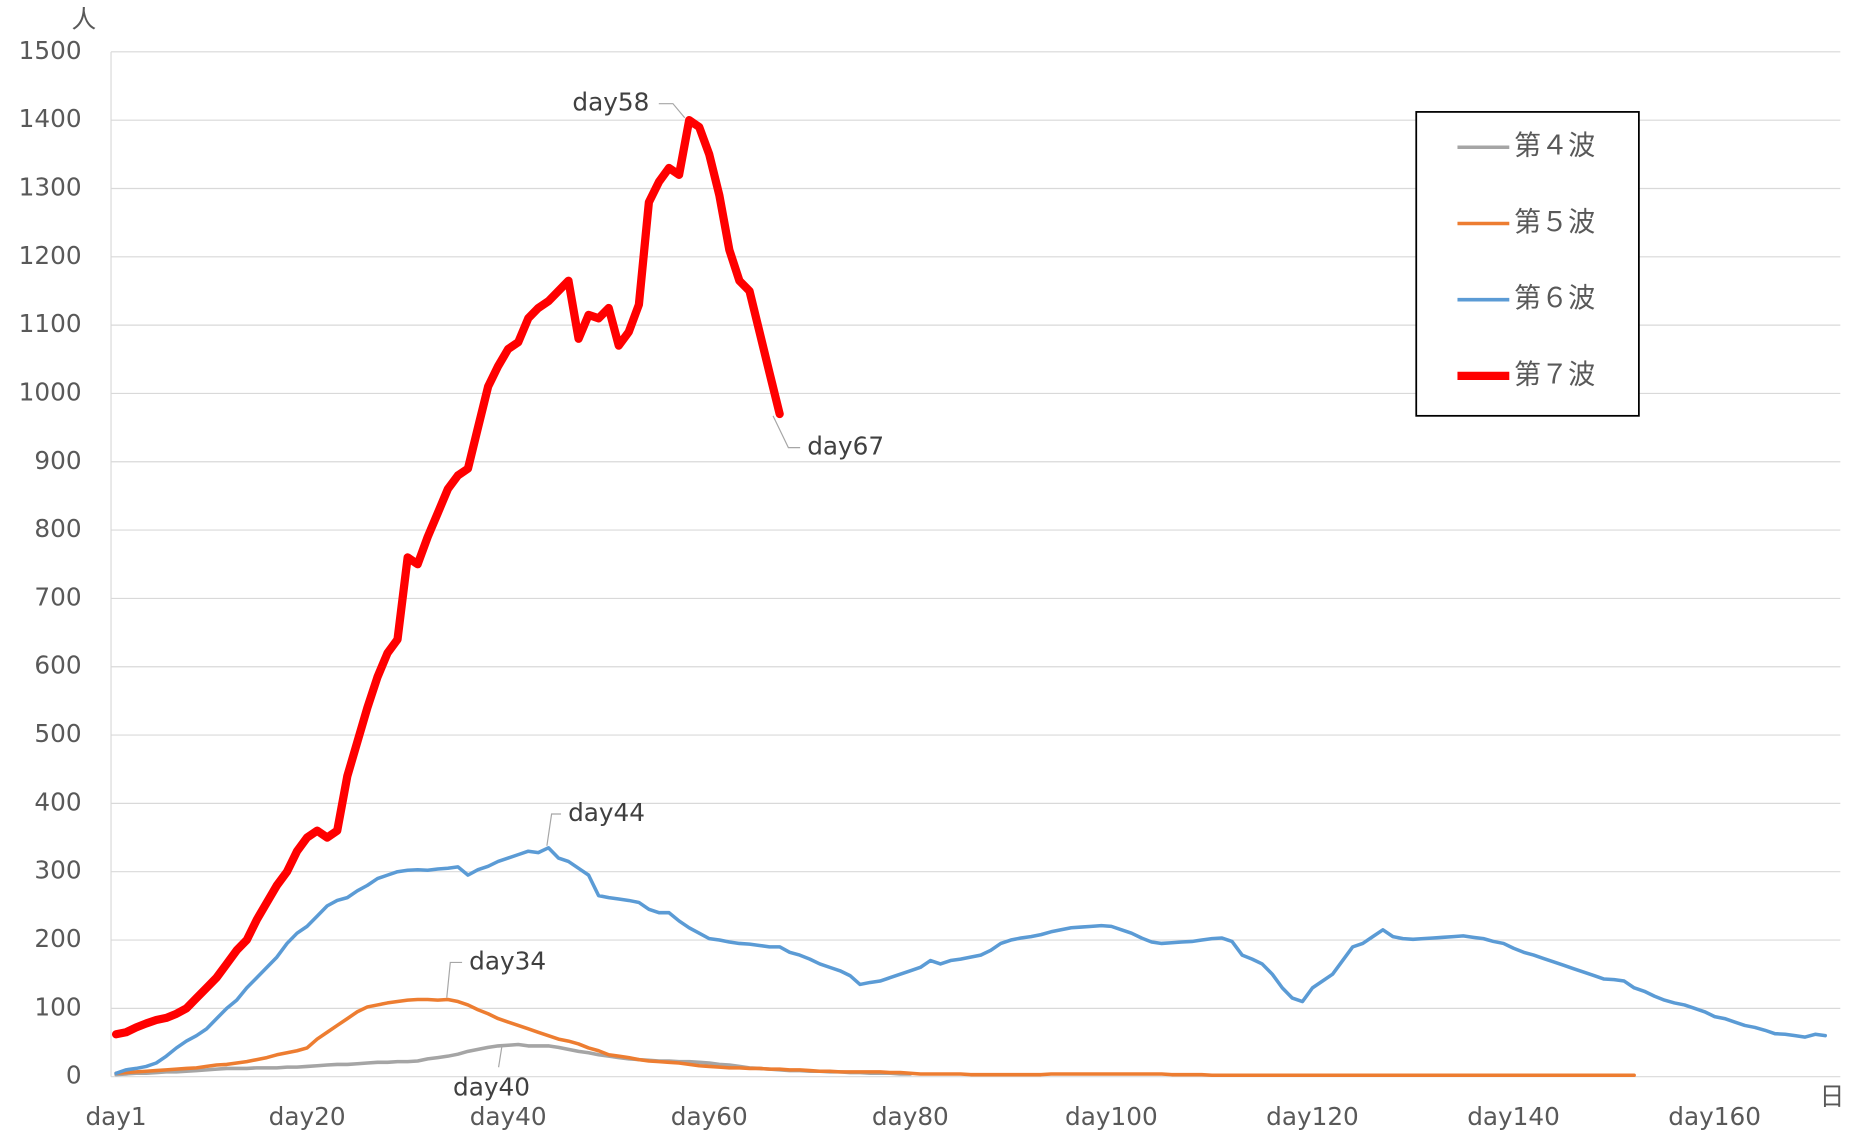  I want to click on annotation: day67, so click(845, 446).